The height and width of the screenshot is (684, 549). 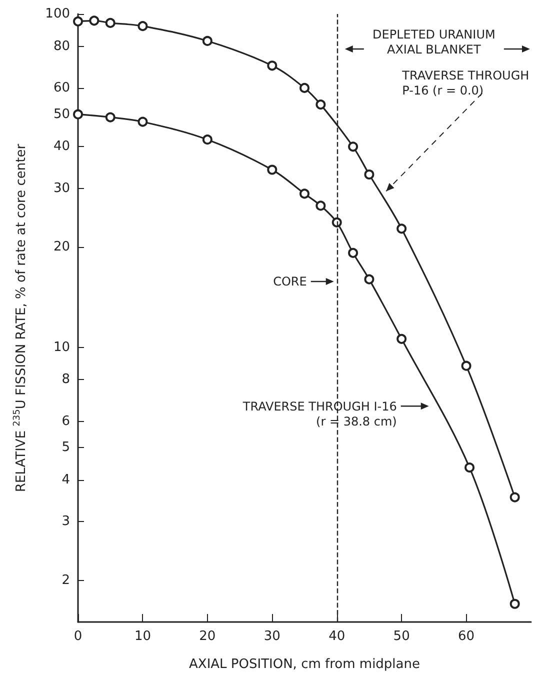 What do you see at coordinates (142, 636) in the screenshot?
I see `x-tick-label: 10` at bounding box center [142, 636].